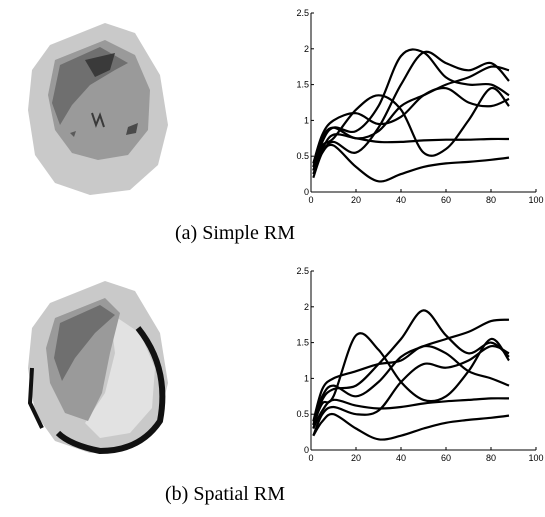 The image size is (545, 517). Describe the element at coordinates (225, 494) in the screenshot. I see `caption: (b) Spatial RM` at that location.